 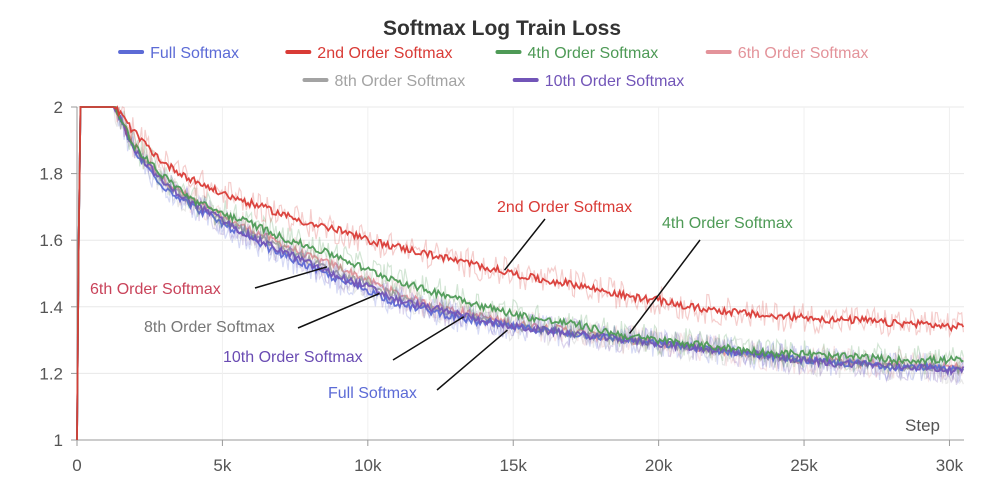 What do you see at coordinates (293, 357) in the screenshot?
I see `annotation-label-10th-order-softmax: 10th Order Softmax` at bounding box center [293, 357].